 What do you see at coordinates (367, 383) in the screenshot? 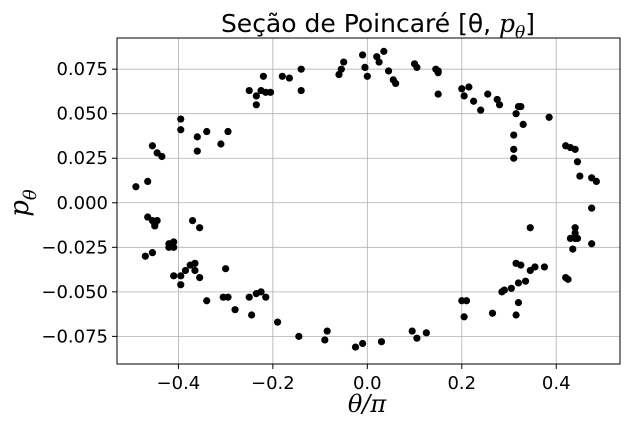
I see `x-tick-label: 0.0` at bounding box center [367, 383].